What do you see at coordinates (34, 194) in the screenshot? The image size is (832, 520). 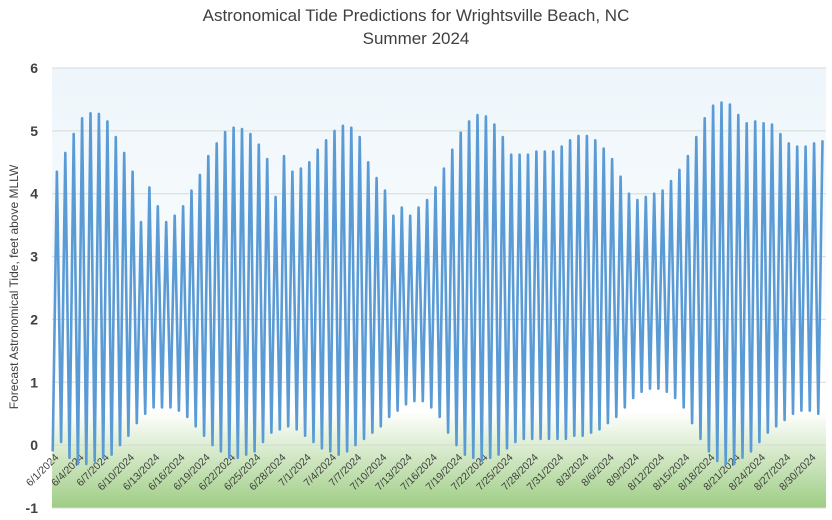 I see `y-tick-label: 4` at bounding box center [34, 194].